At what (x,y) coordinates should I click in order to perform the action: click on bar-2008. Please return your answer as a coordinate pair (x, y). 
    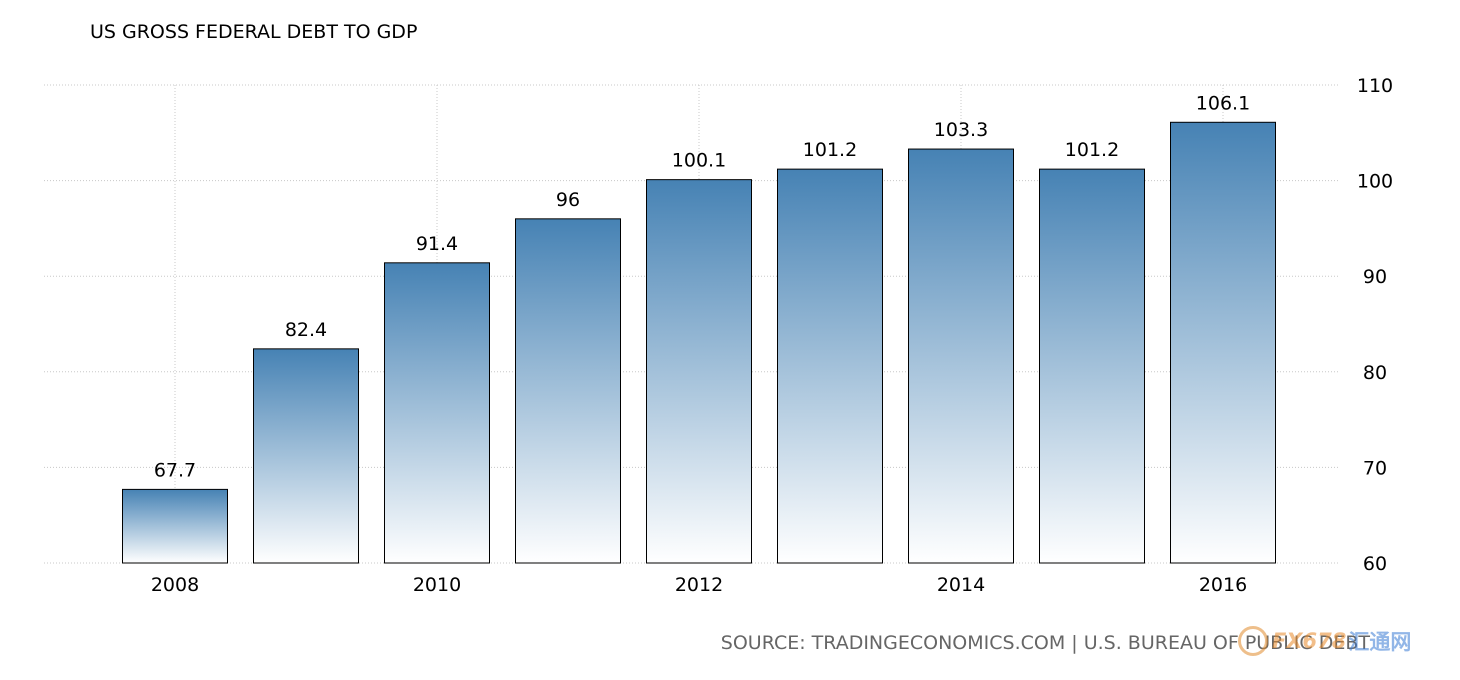
    Looking at the image, I should click on (175, 526).